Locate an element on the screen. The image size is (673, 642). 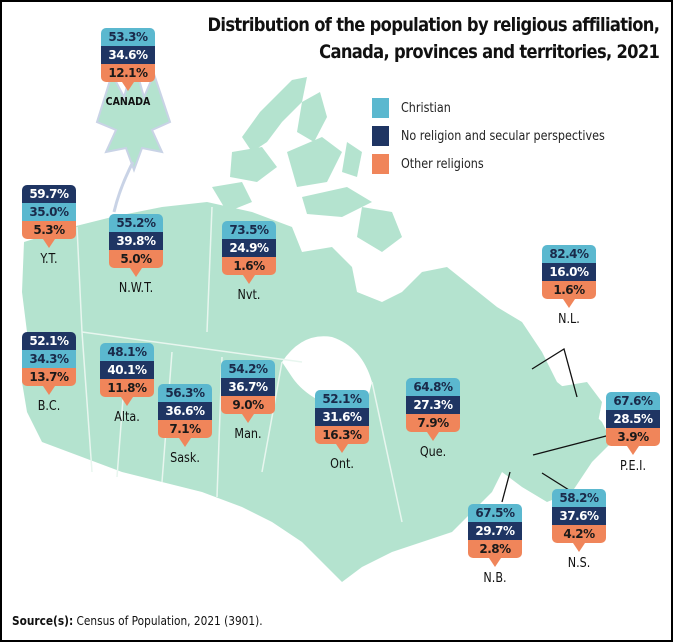
legend-label: Other religions is located at coordinates (442, 164).